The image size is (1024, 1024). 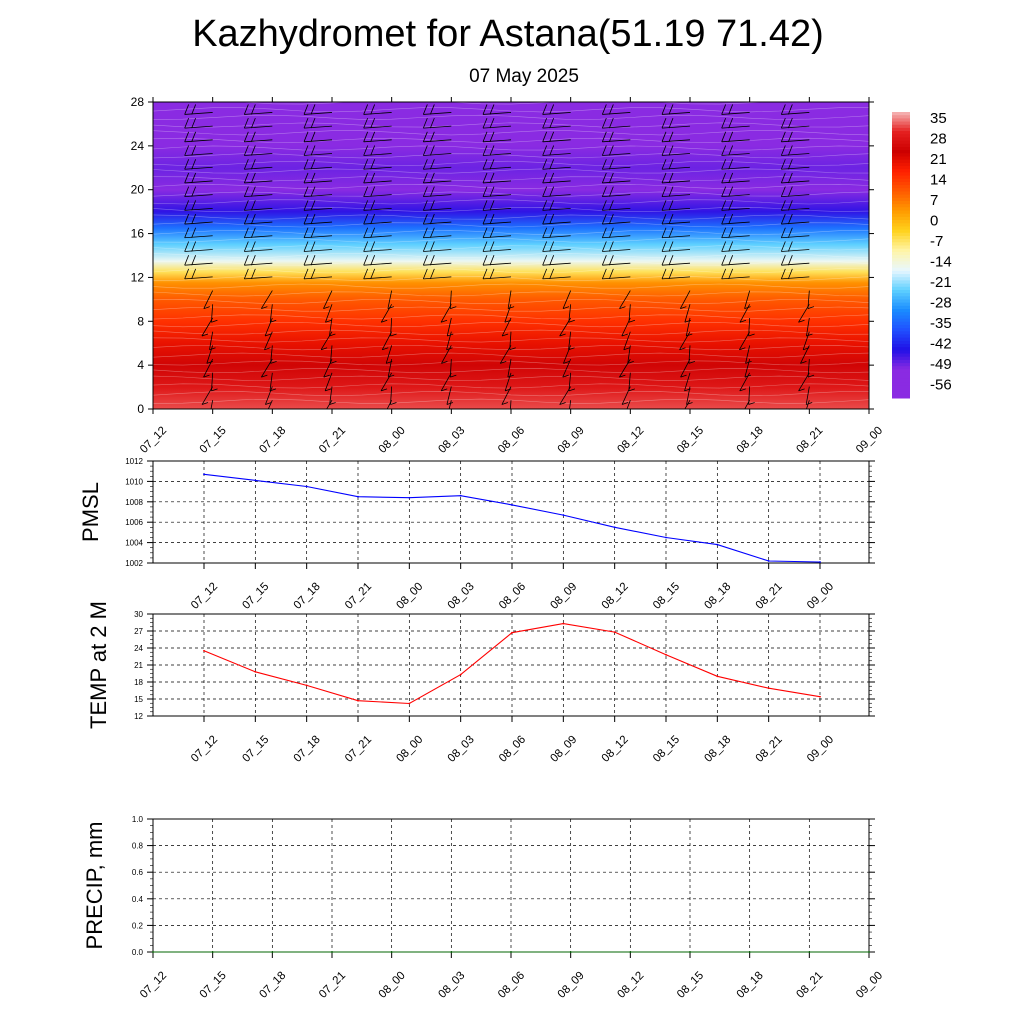 I want to click on x-tick-label: 08_21, so click(x=809, y=440).